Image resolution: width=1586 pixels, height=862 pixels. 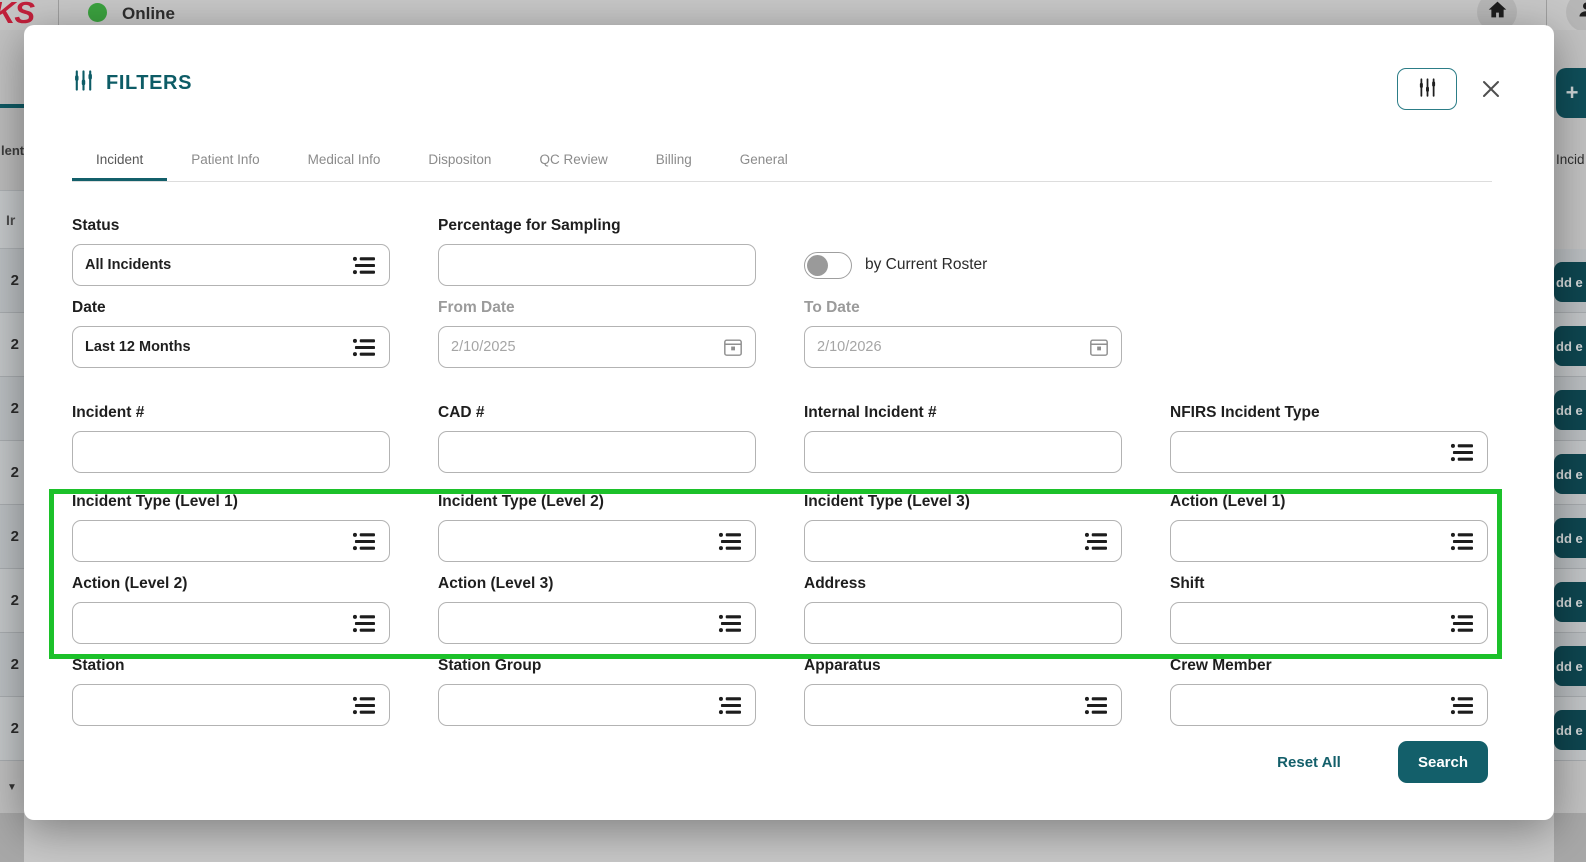 I want to click on filter-sliders-icon, so click(x=83, y=83).